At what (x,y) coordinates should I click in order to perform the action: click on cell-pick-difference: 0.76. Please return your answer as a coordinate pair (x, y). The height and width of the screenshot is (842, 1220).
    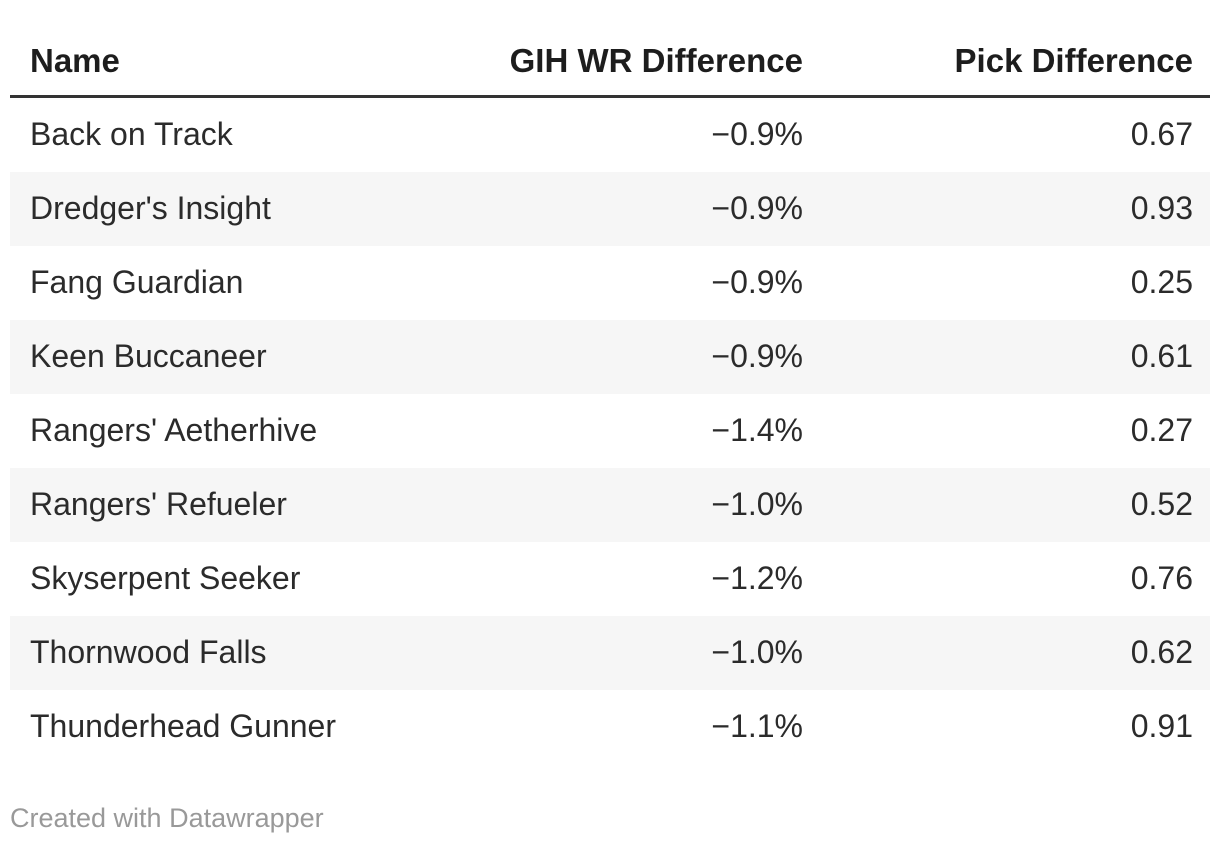
    Looking at the image, I should click on (1161, 578).